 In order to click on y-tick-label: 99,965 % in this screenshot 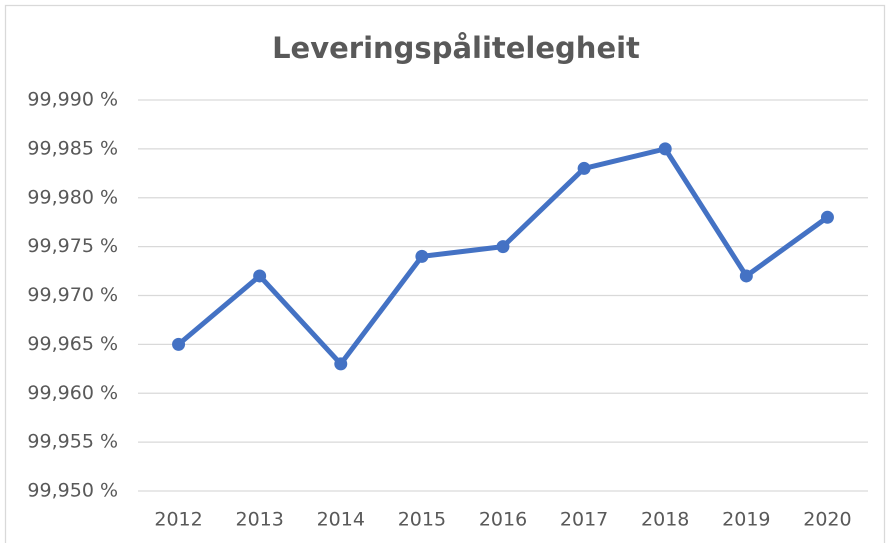, I will do `click(72, 344)`.